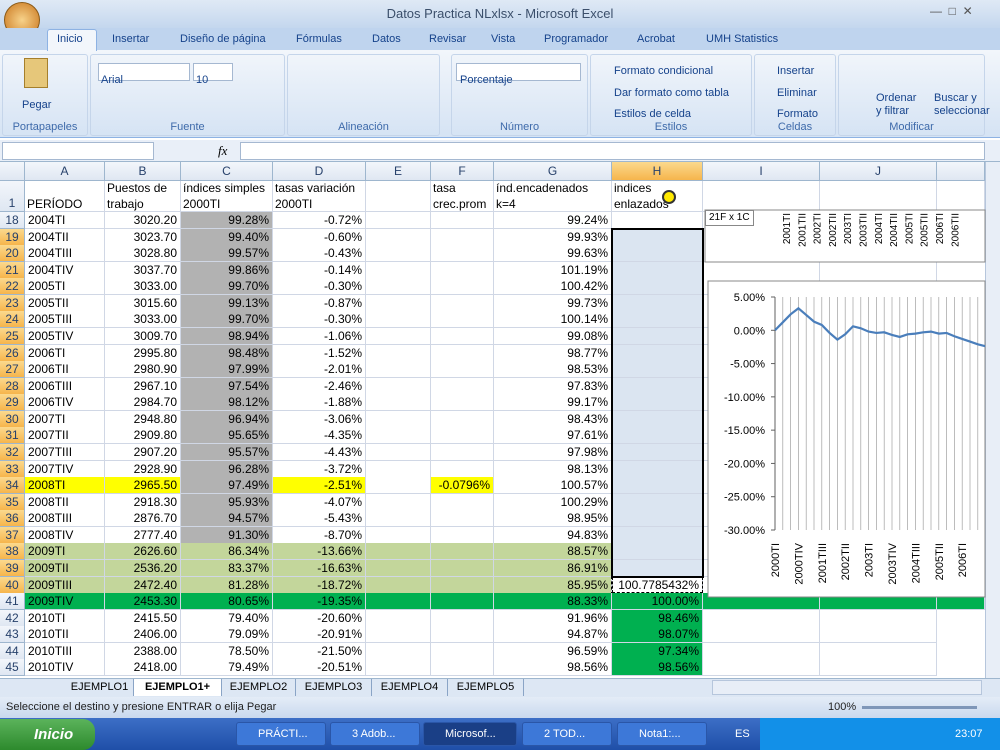  Describe the element at coordinates (319, 486) in the screenshot. I see `cell: -2.51%` at that location.